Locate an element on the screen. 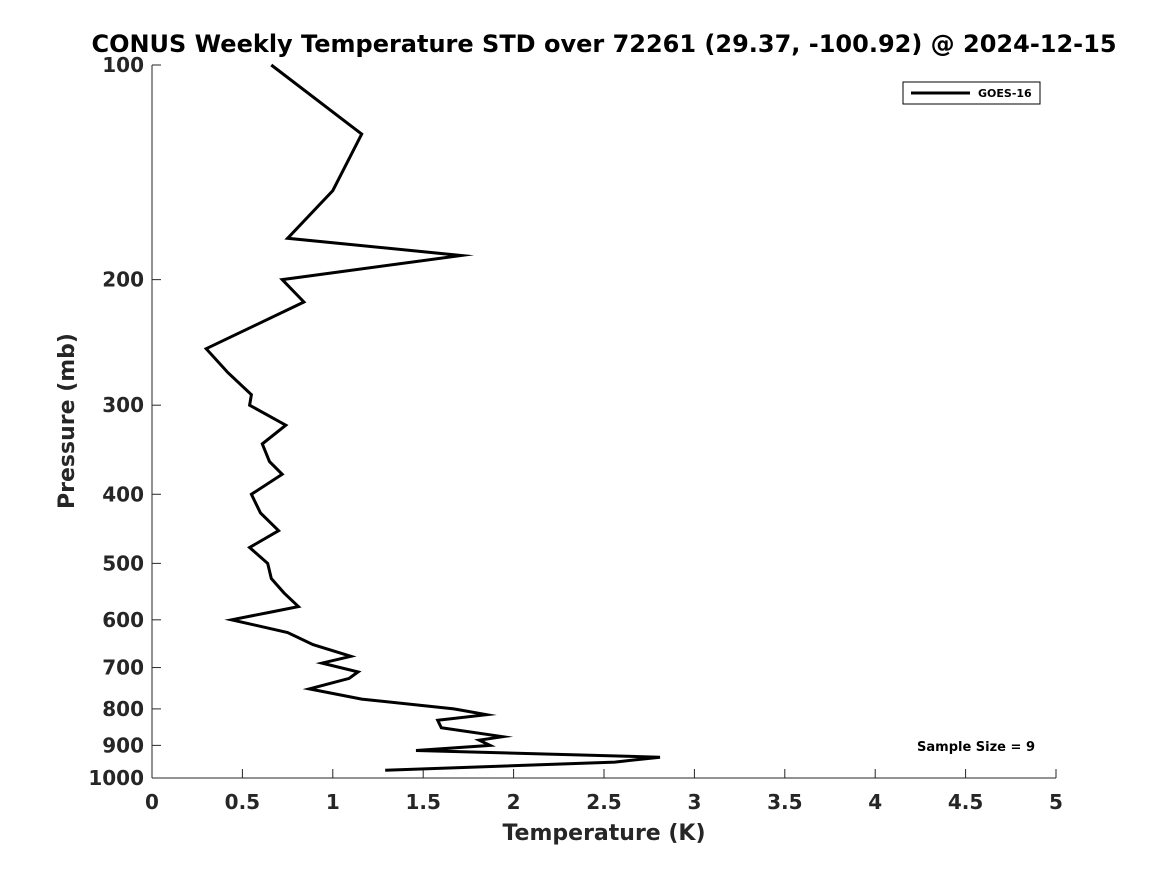  x-tick-label: 0.5 is located at coordinates (242, 802).